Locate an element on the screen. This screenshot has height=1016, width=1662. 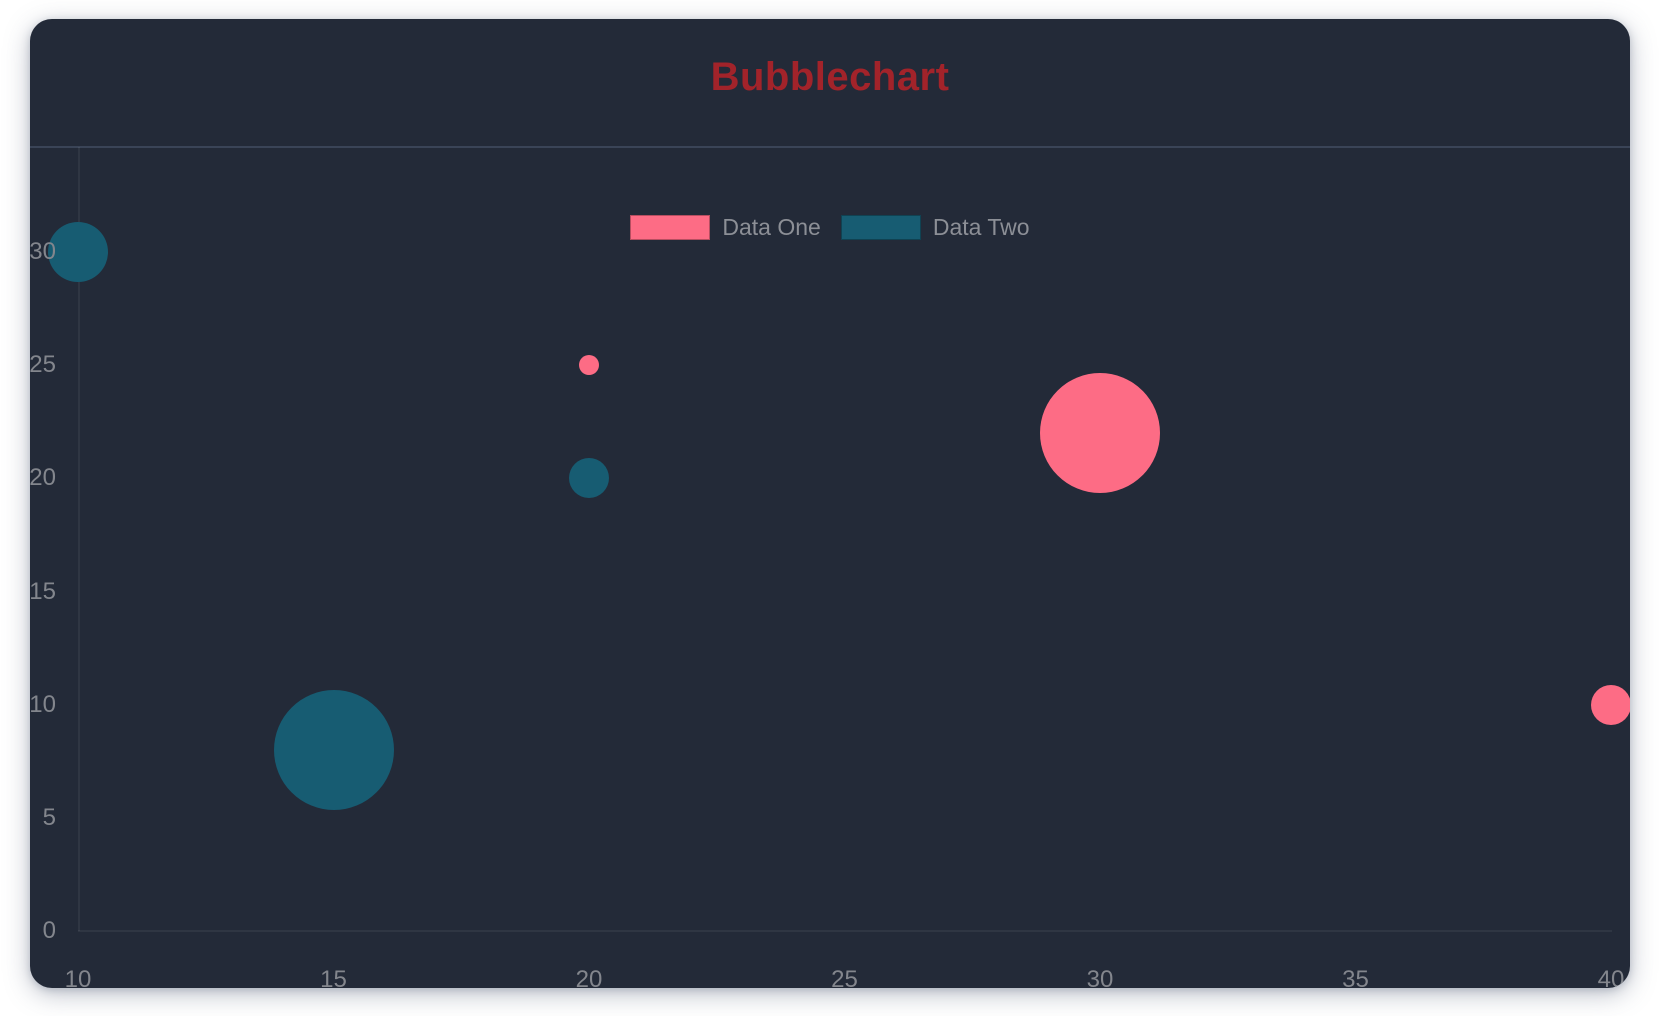
x-axis-tick-25: 25 is located at coordinates (844, 977).